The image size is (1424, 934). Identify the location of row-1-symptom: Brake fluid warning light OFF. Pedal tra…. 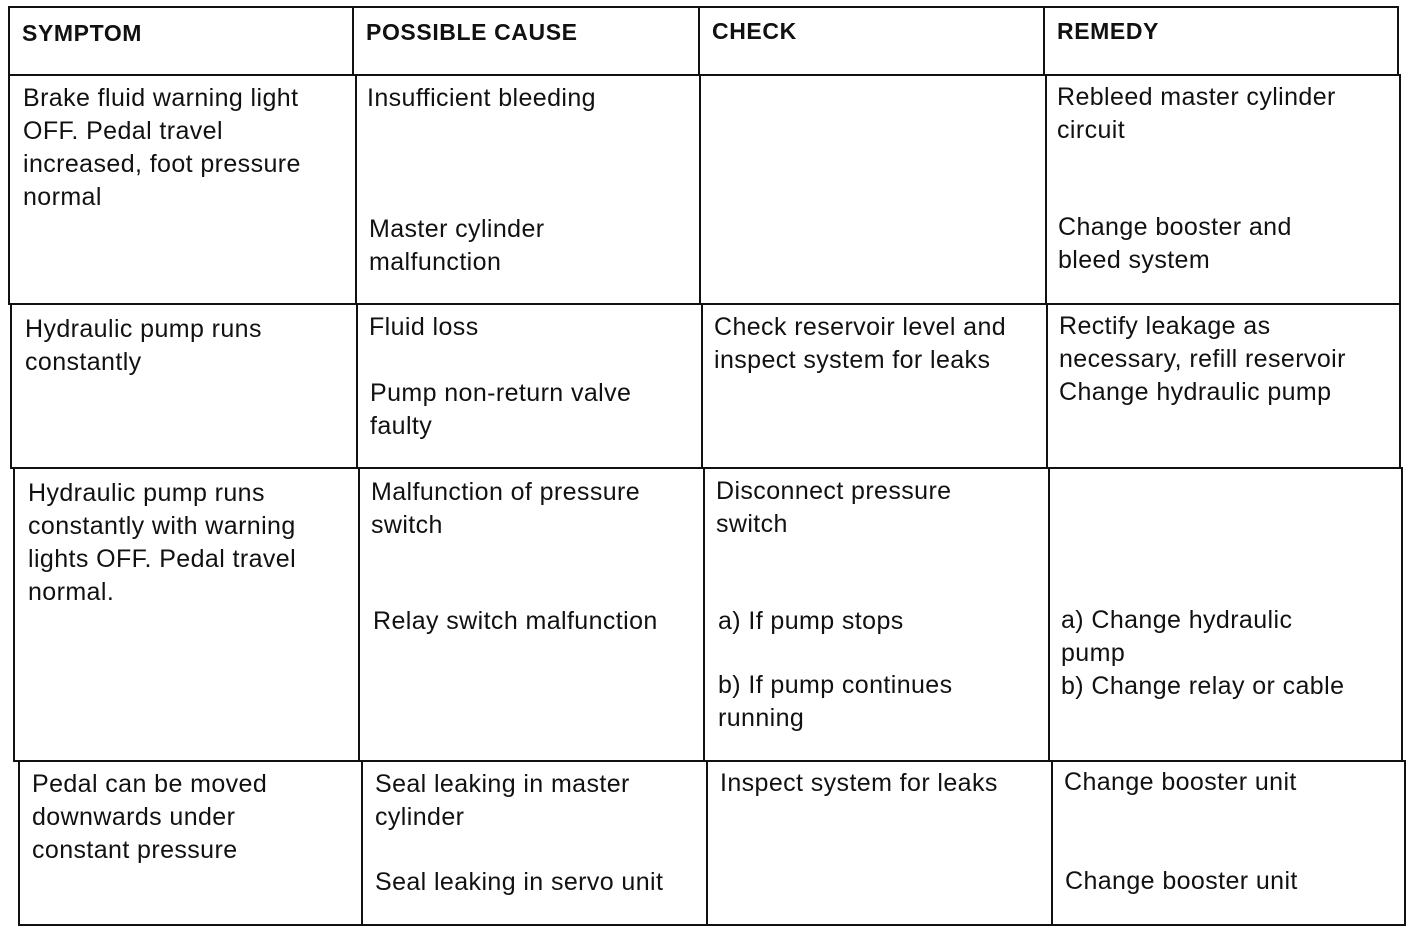
(162, 147).